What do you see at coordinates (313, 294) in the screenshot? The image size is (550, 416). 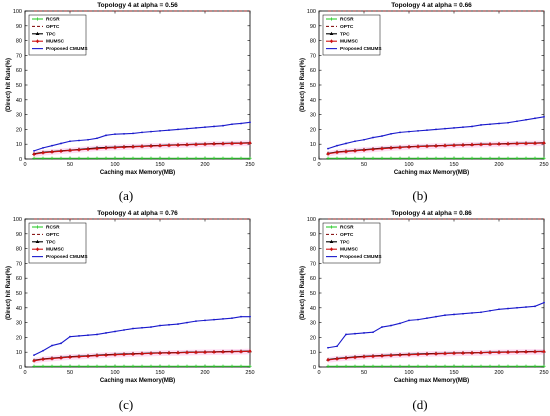 I see `y-tick-label: 50` at bounding box center [313, 294].